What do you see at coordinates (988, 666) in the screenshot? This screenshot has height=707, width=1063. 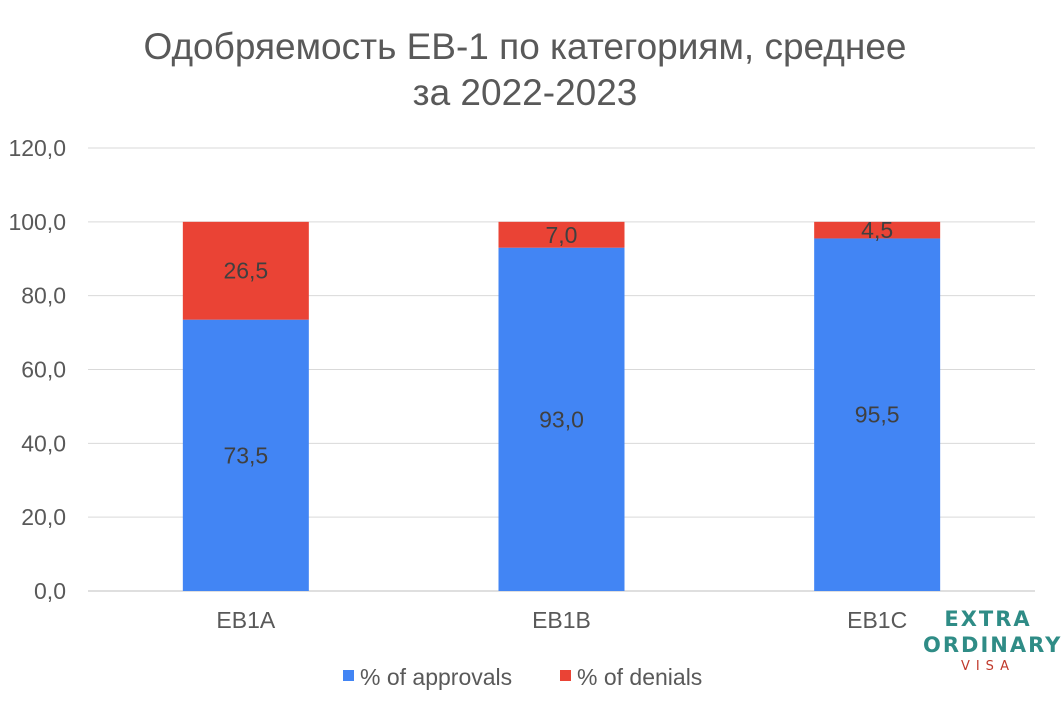 I see `logo-line-3: VISA` at bounding box center [988, 666].